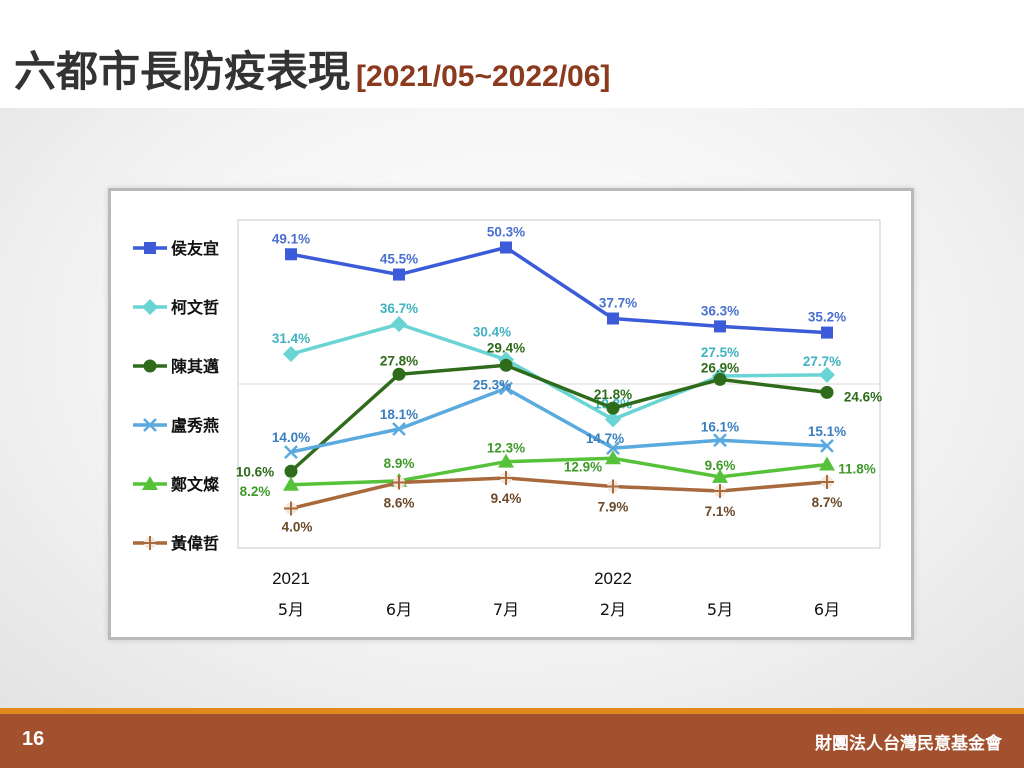 The height and width of the screenshot is (768, 1024). Describe the element at coordinates (492, 384) in the screenshot. I see `data-label-3-2: 25.3%` at that location.